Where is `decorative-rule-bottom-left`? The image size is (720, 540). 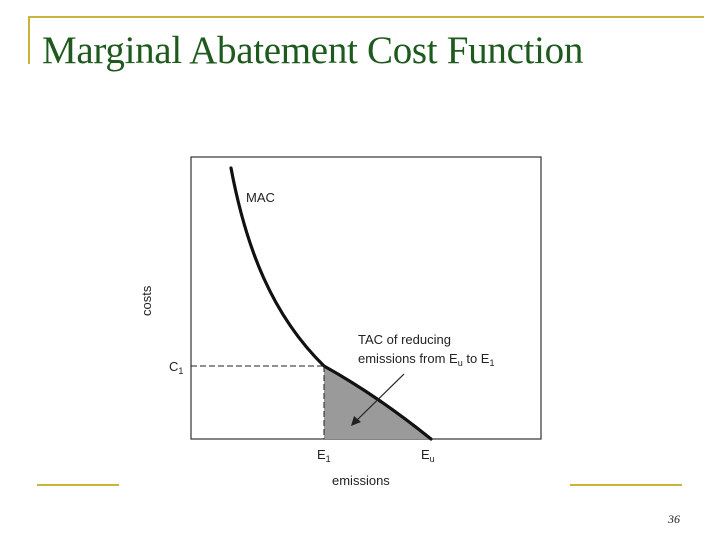 decorative-rule-bottom-left is located at coordinates (78, 485).